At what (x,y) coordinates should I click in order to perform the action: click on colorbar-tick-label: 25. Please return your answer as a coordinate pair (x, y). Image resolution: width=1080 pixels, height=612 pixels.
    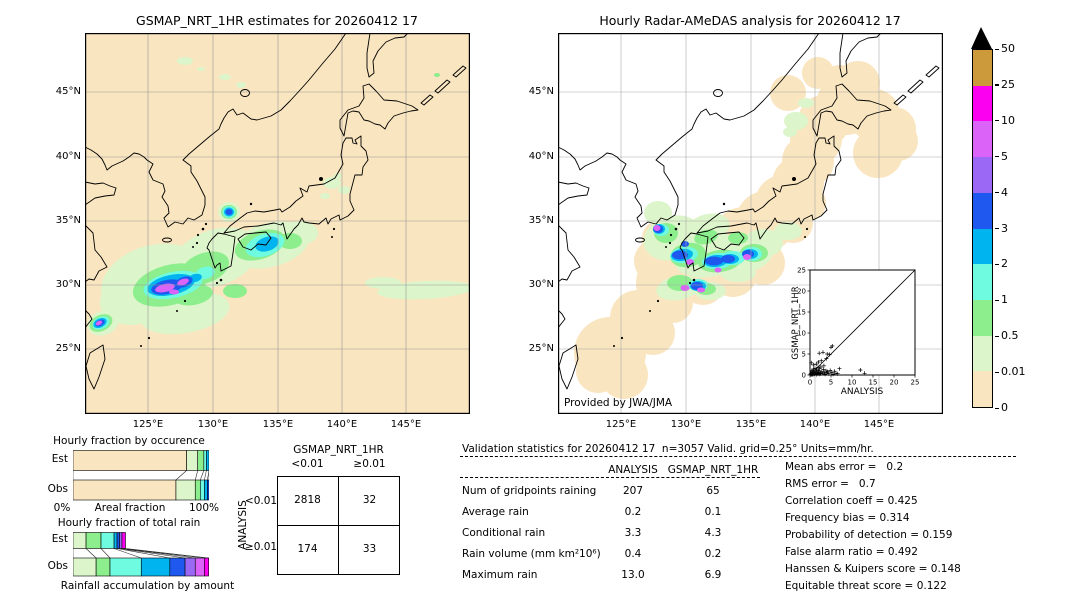
    Looking at the image, I should click on (1008, 84).